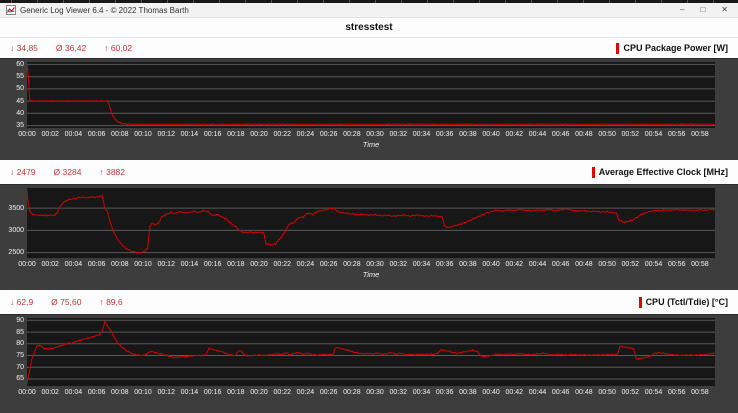  I want to click on x-axis-tick-label: 00:26, so click(328, 392).